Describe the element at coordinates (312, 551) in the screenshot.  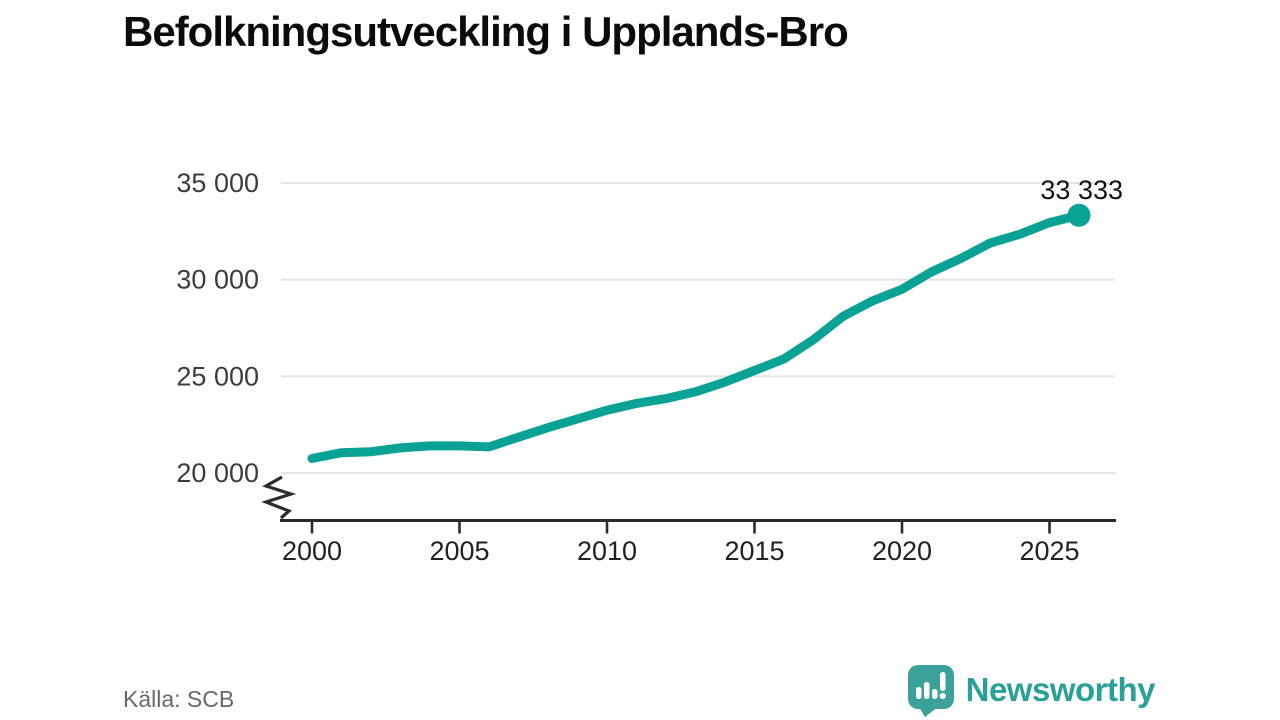
I see `x-tick-label: 2000` at that location.